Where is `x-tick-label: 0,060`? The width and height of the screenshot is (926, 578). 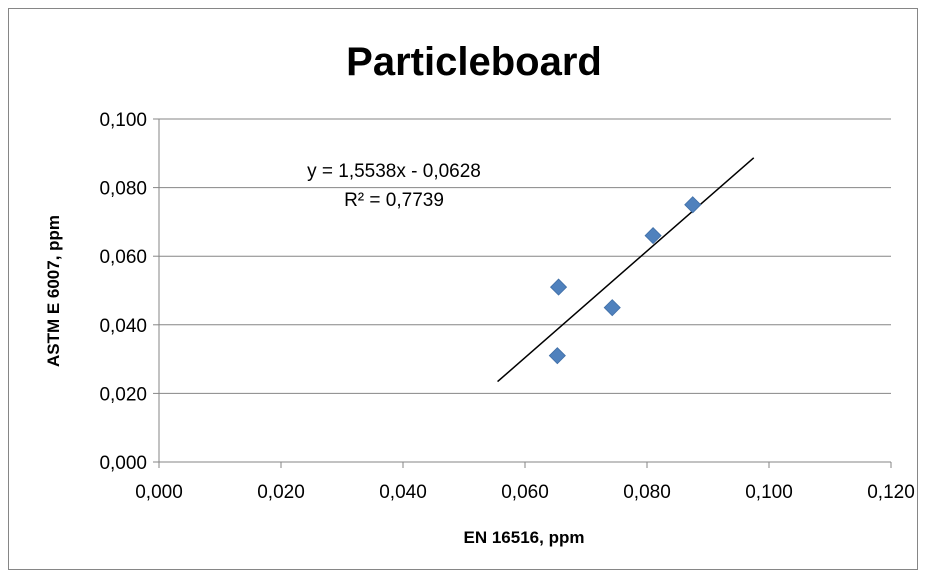 x-tick-label: 0,060 is located at coordinates (525, 492).